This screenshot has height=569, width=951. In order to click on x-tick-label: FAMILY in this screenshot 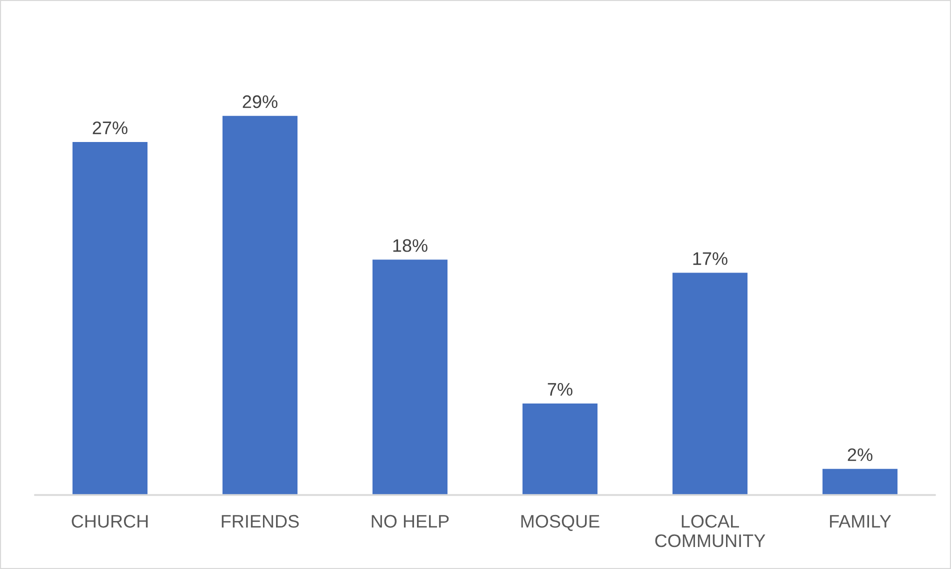, I will do `click(861, 521)`.